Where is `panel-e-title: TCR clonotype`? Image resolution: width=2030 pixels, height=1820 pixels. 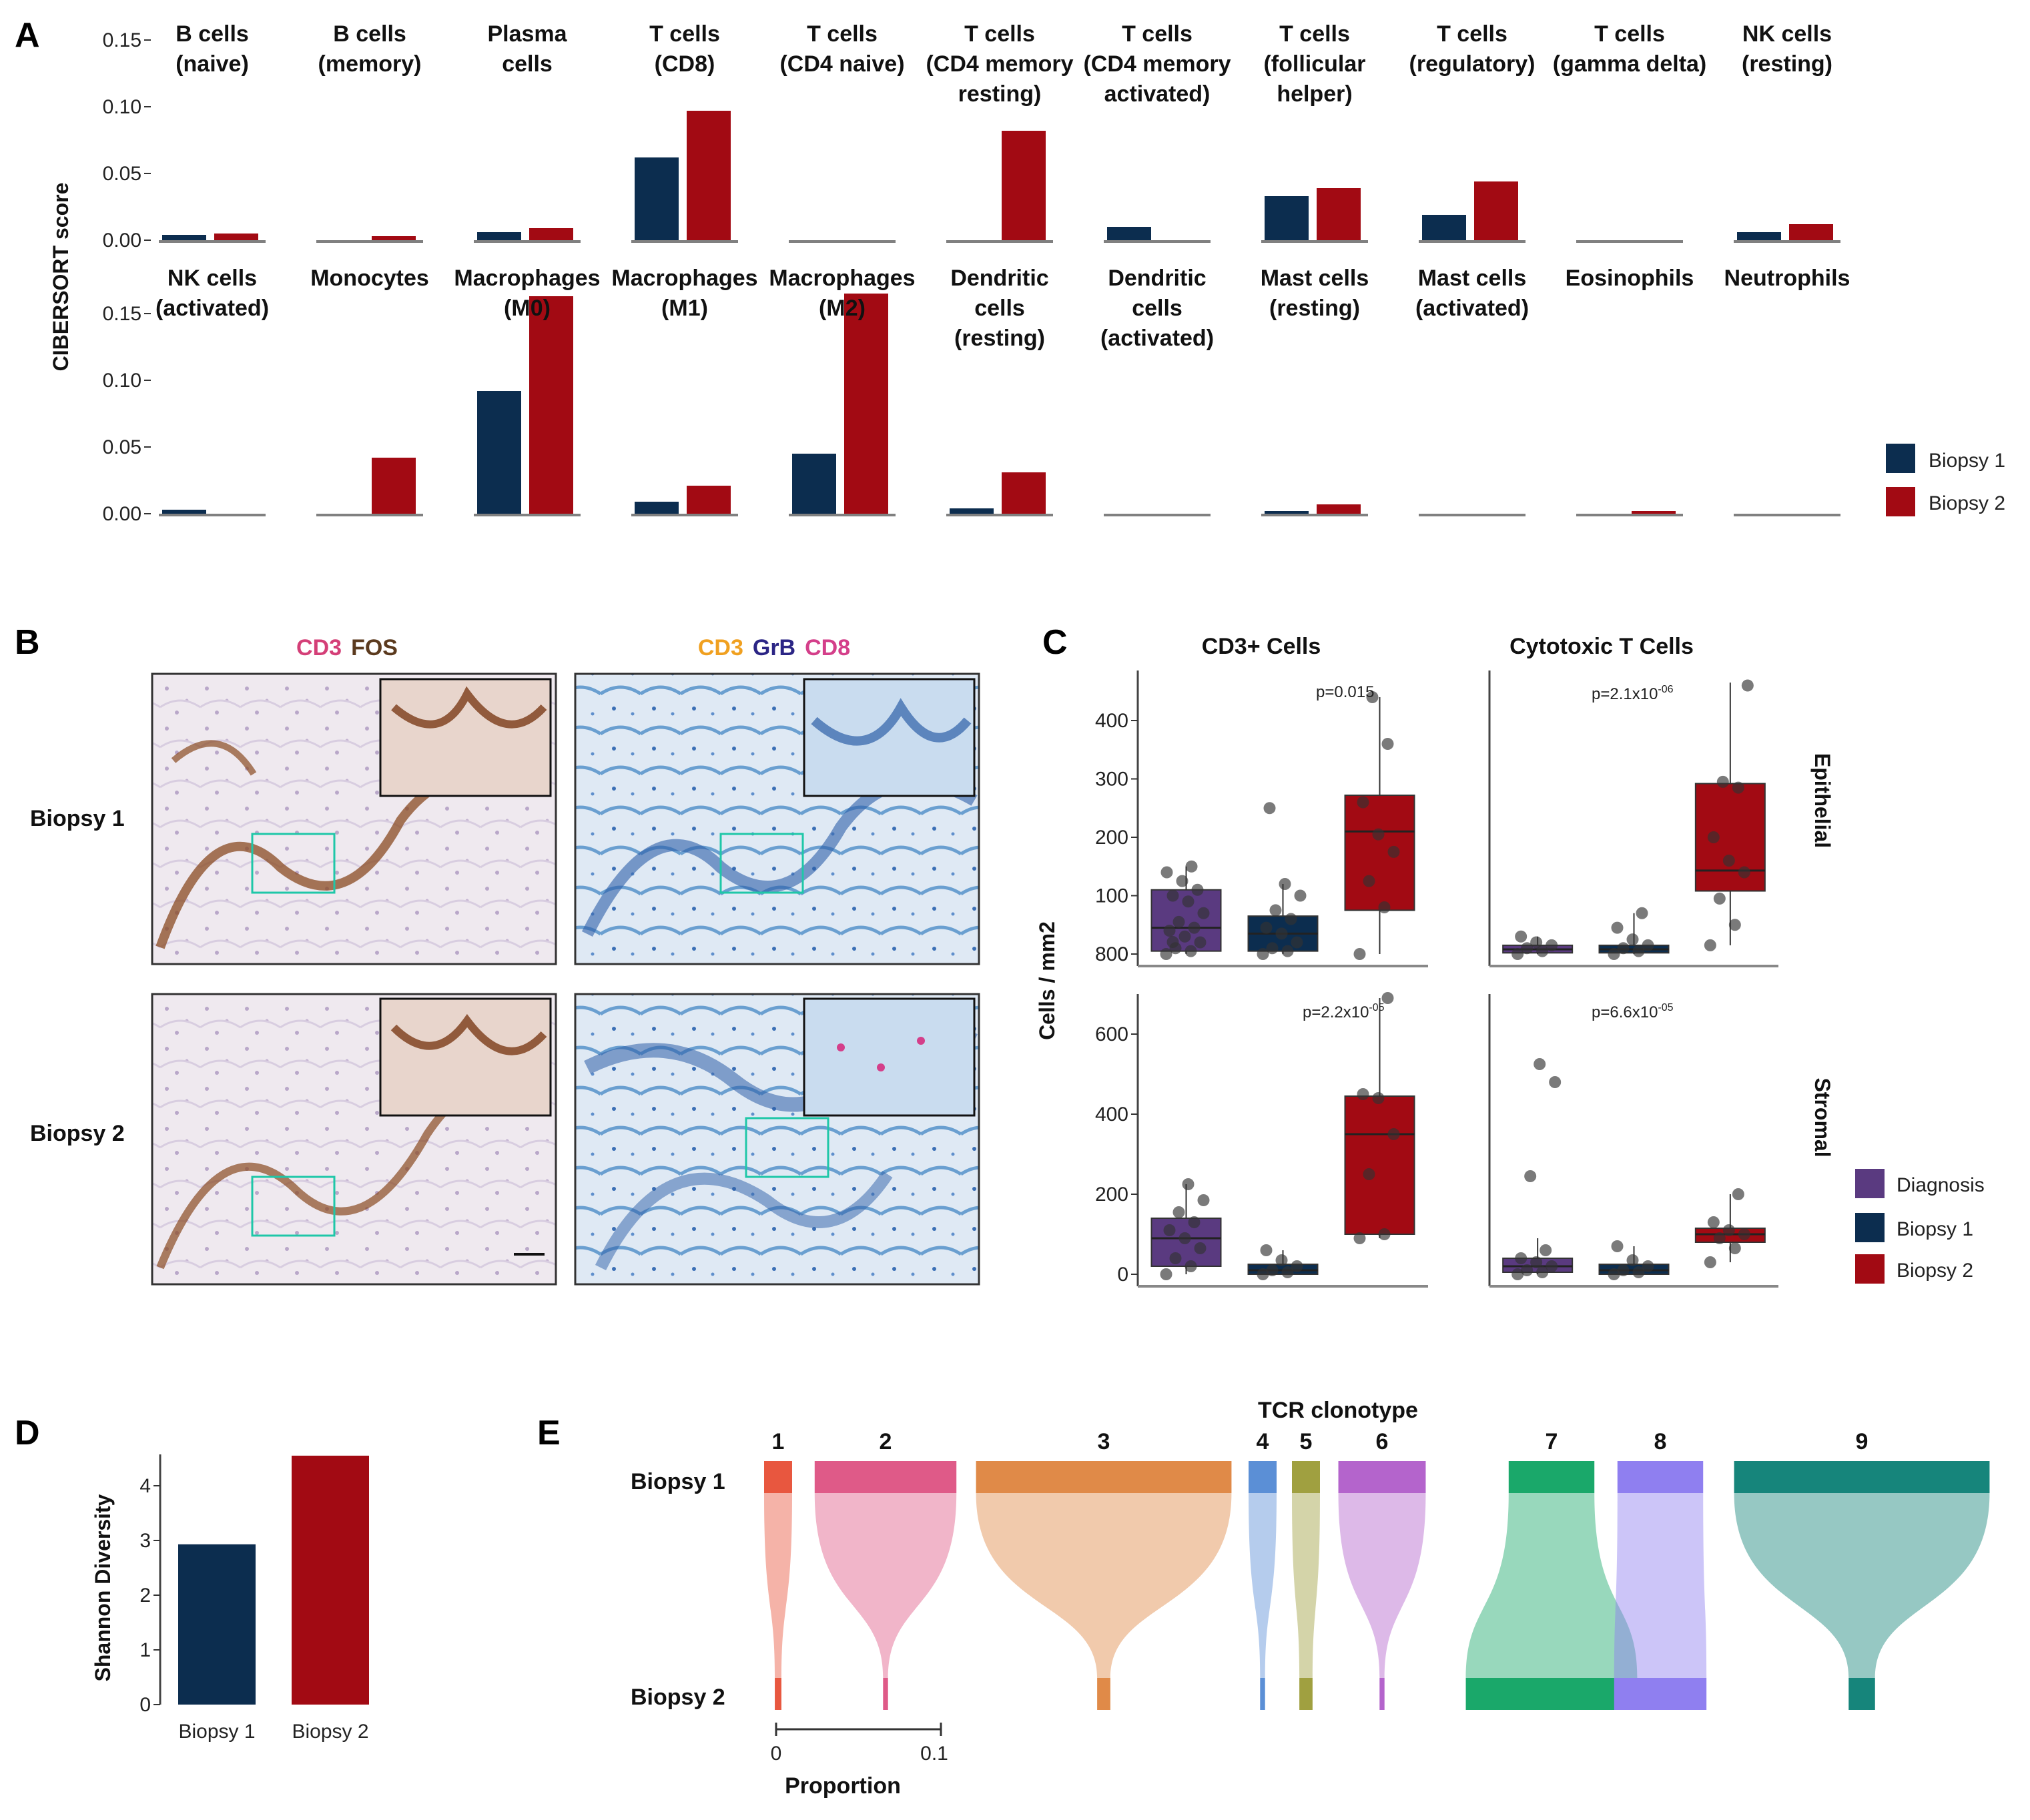
panel-e-title: TCR clonotype is located at coordinates (1338, 1410).